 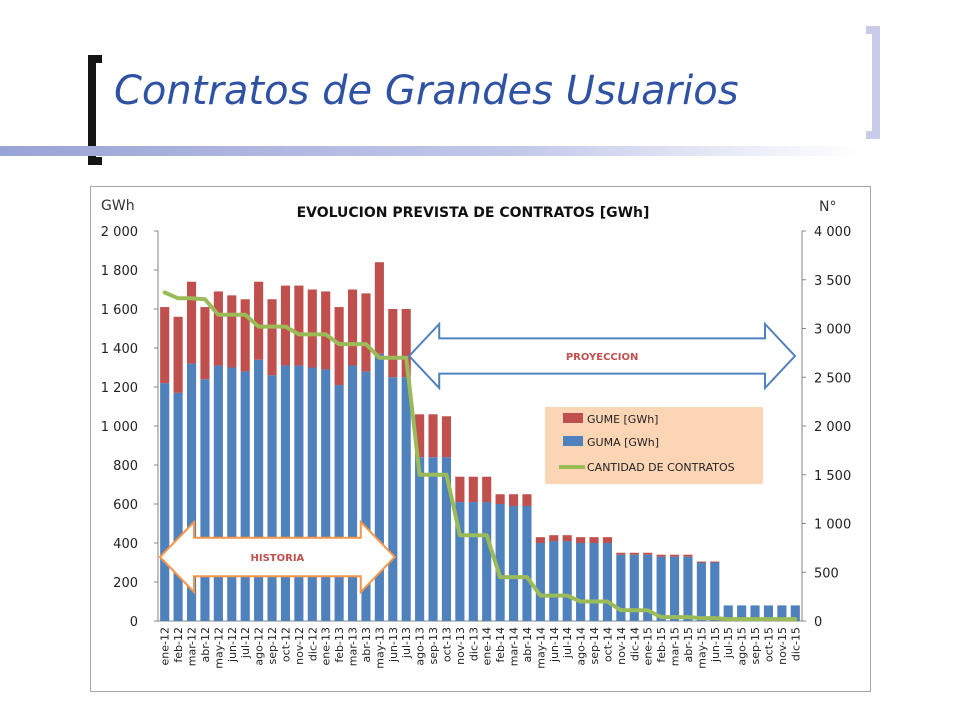 What do you see at coordinates (527, 645) in the screenshot?
I see `x-tick-label: abr-14` at bounding box center [527, 645].